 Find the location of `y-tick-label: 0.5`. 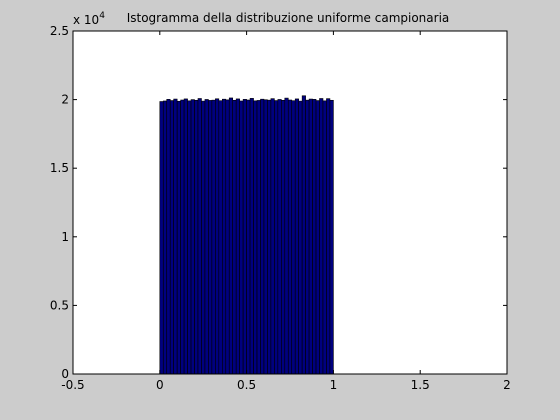

y-tick-label: 0.5 is located at coordinates (59, 305).